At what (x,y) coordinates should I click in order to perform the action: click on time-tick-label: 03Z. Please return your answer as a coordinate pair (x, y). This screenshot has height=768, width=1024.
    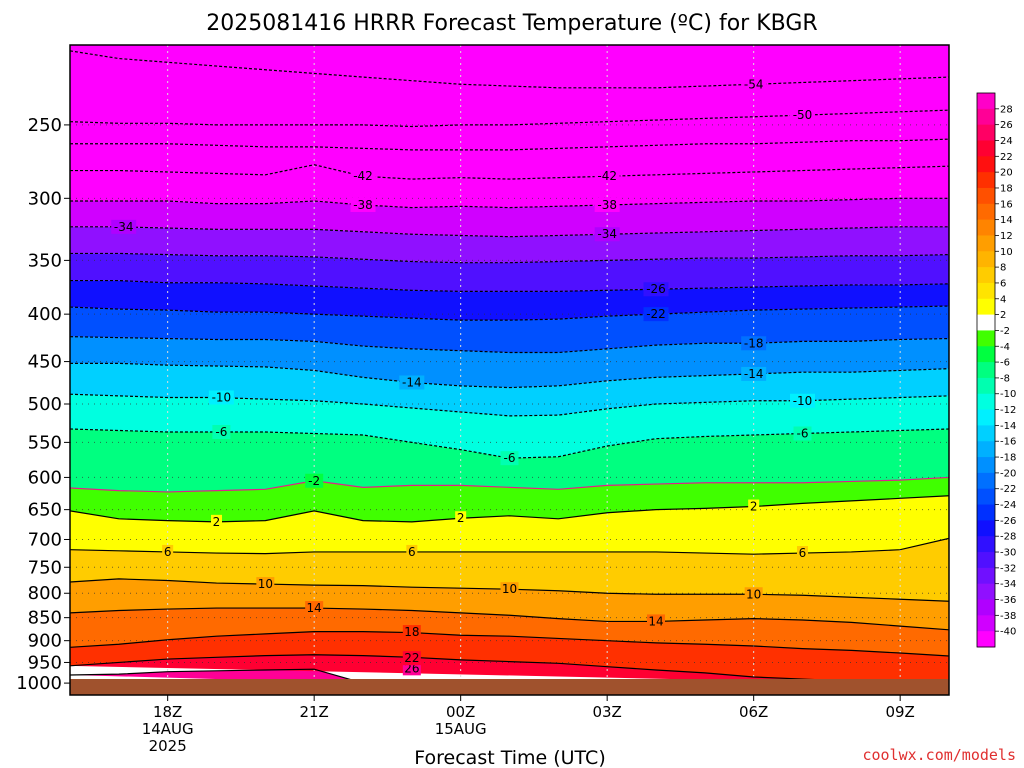
    Looking at the image, I should click on (606, 712).